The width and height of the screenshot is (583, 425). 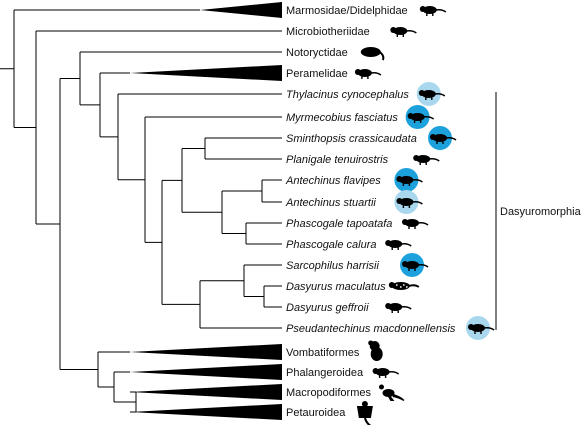 What do you see at coordinates (386, 373) in the screenshot?
I see `possum-icon` at bounding box center [386, 373].